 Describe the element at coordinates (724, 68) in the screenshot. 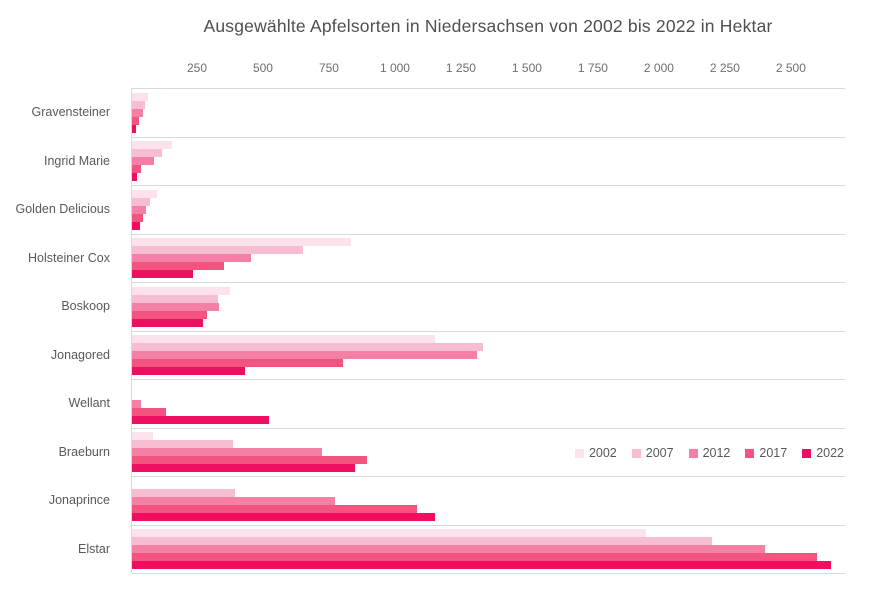

I see `x-tick-label: 2 250` at that location.